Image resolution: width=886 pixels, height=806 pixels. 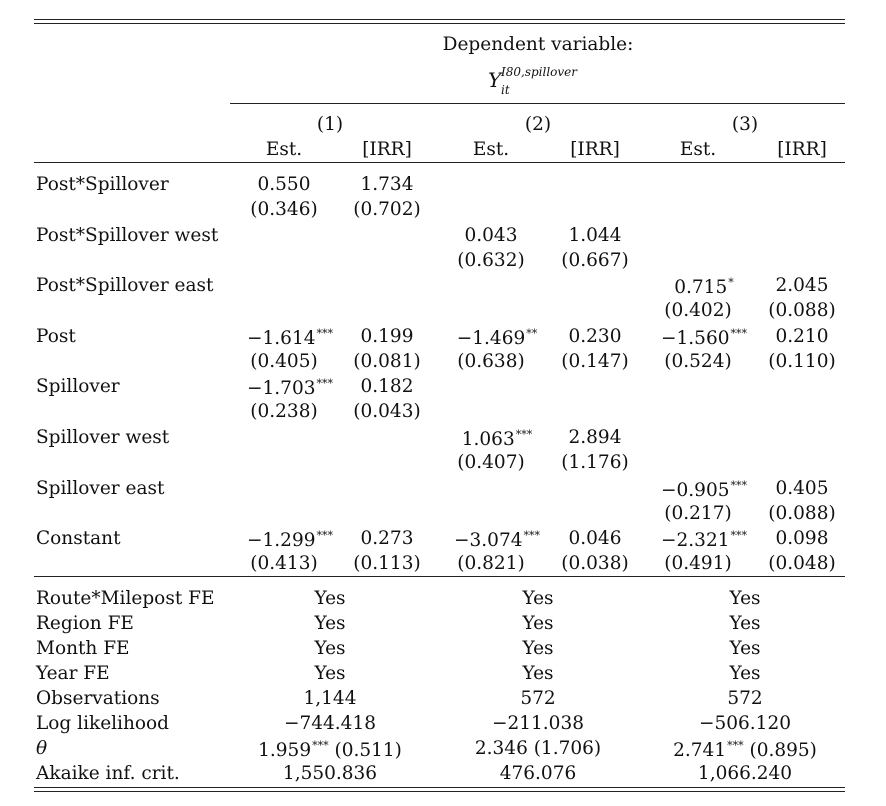 I want to click on stat-value-text: −744.418, so click(x=330, y=723).